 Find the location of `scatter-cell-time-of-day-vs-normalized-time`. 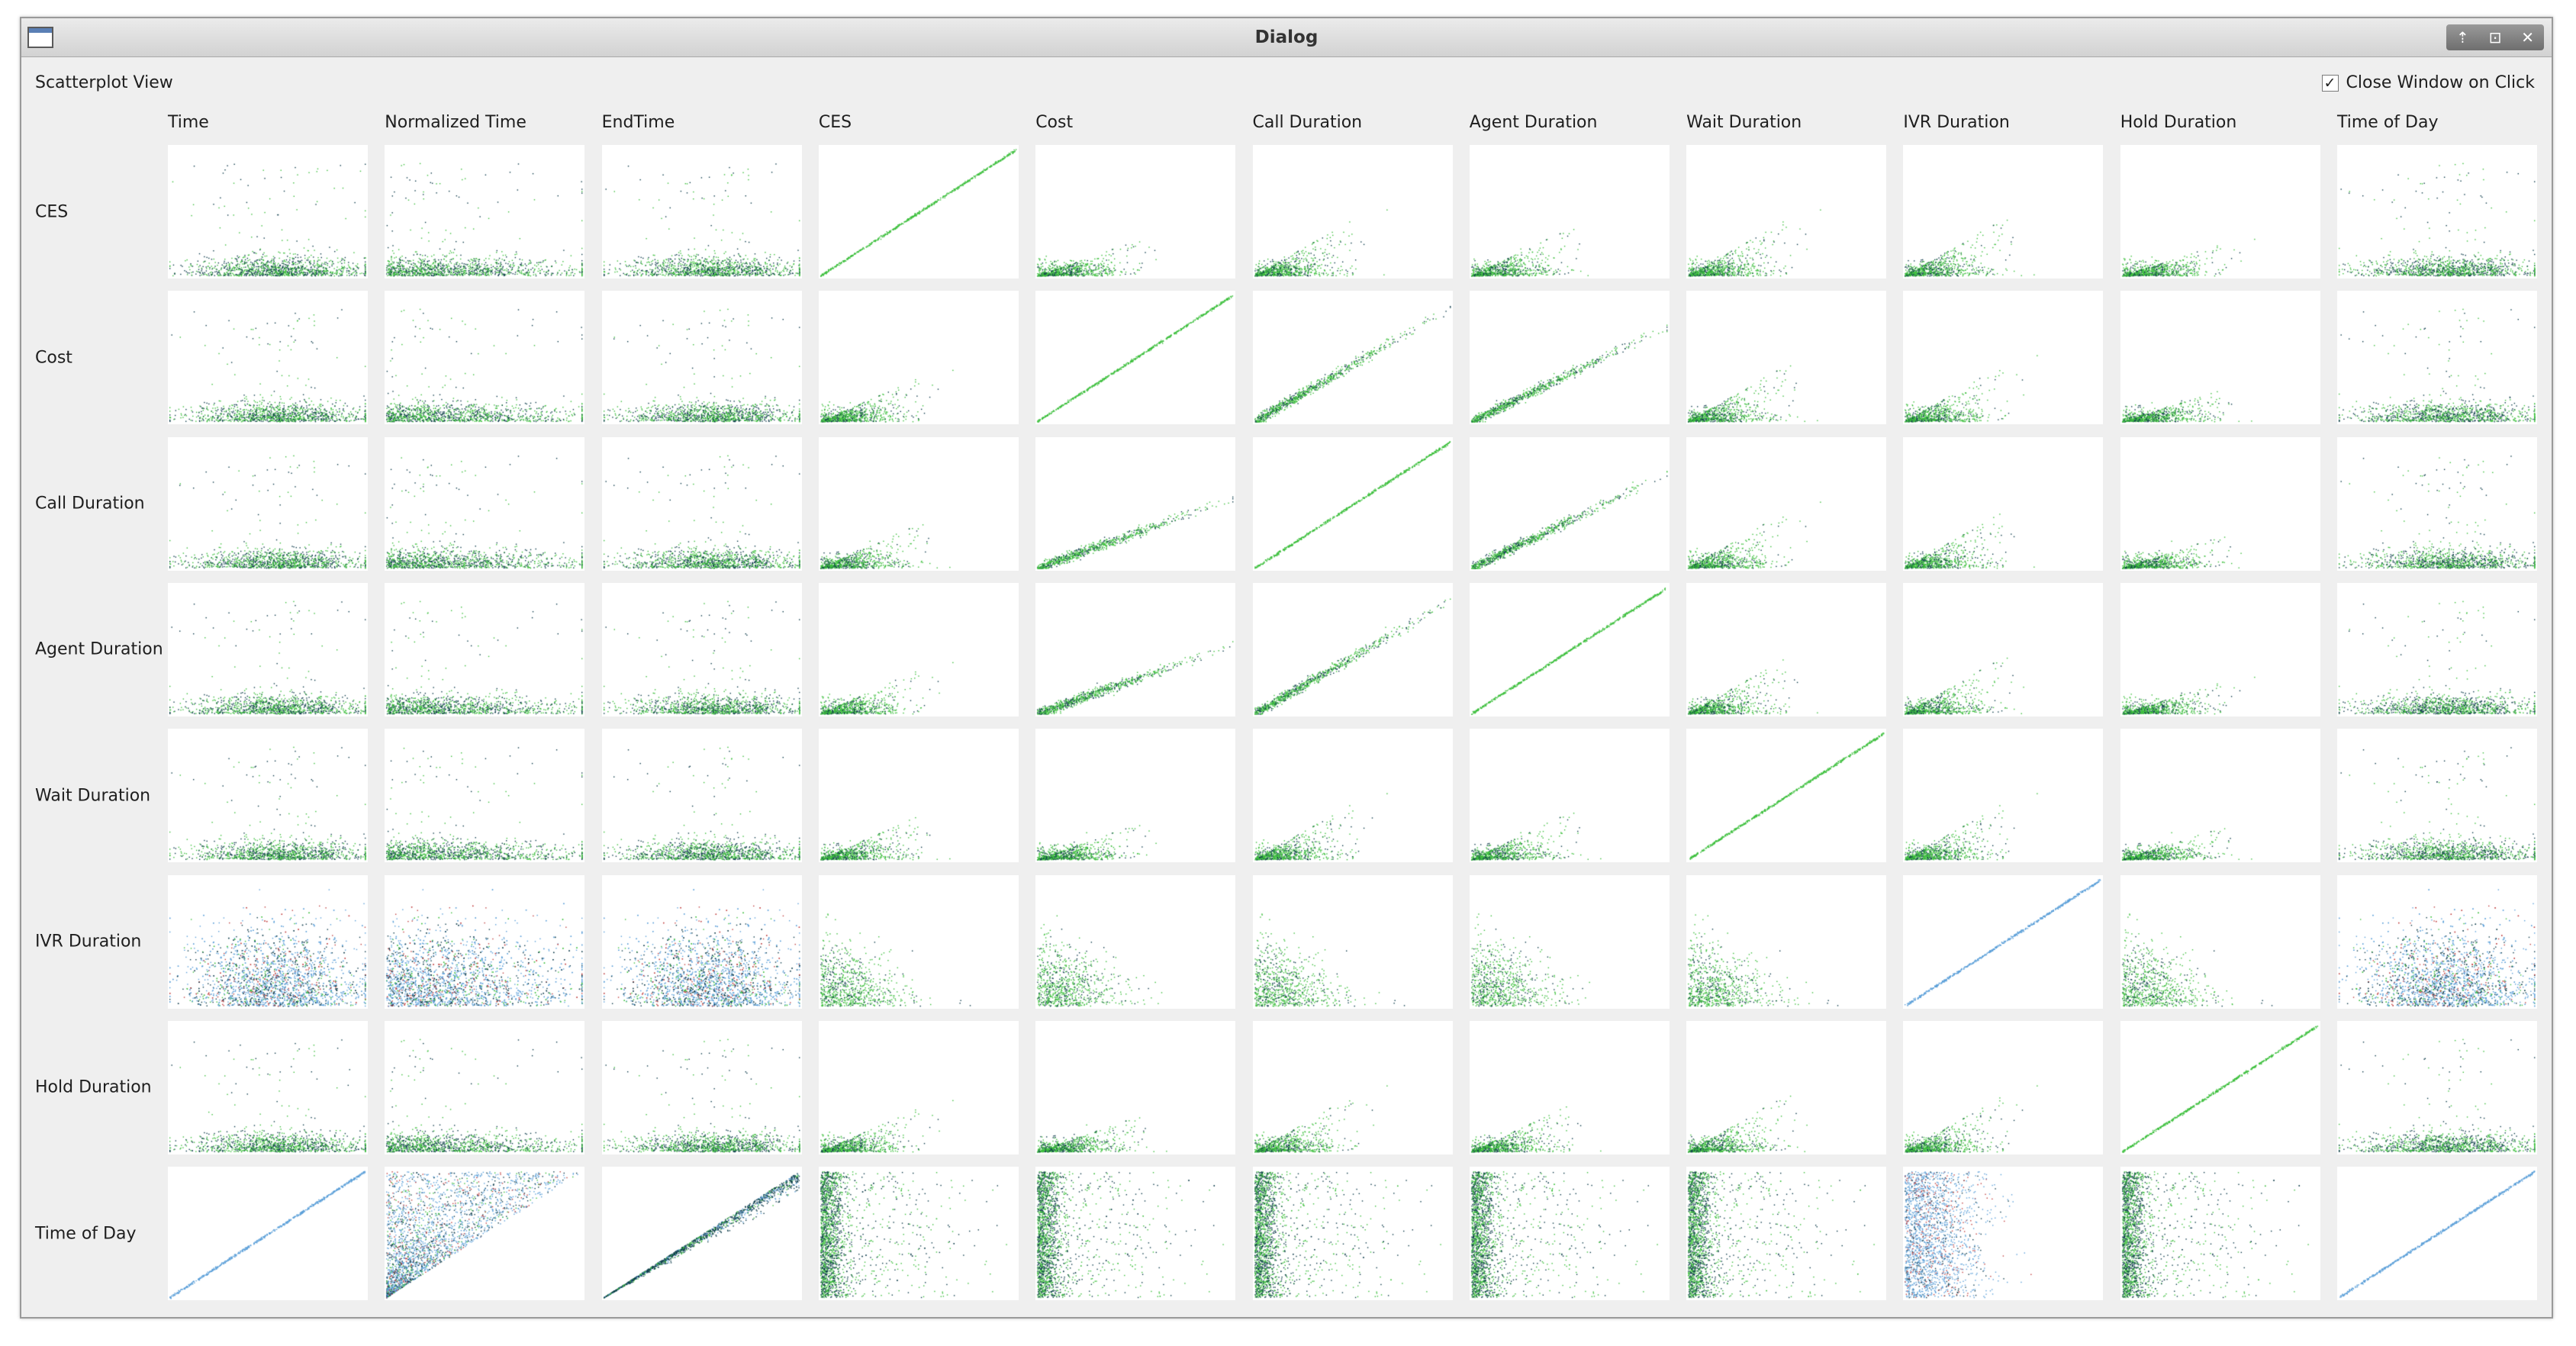

scatter-cell-time-of-day-vs-normalized-time is located at coordinates (485, 1234).